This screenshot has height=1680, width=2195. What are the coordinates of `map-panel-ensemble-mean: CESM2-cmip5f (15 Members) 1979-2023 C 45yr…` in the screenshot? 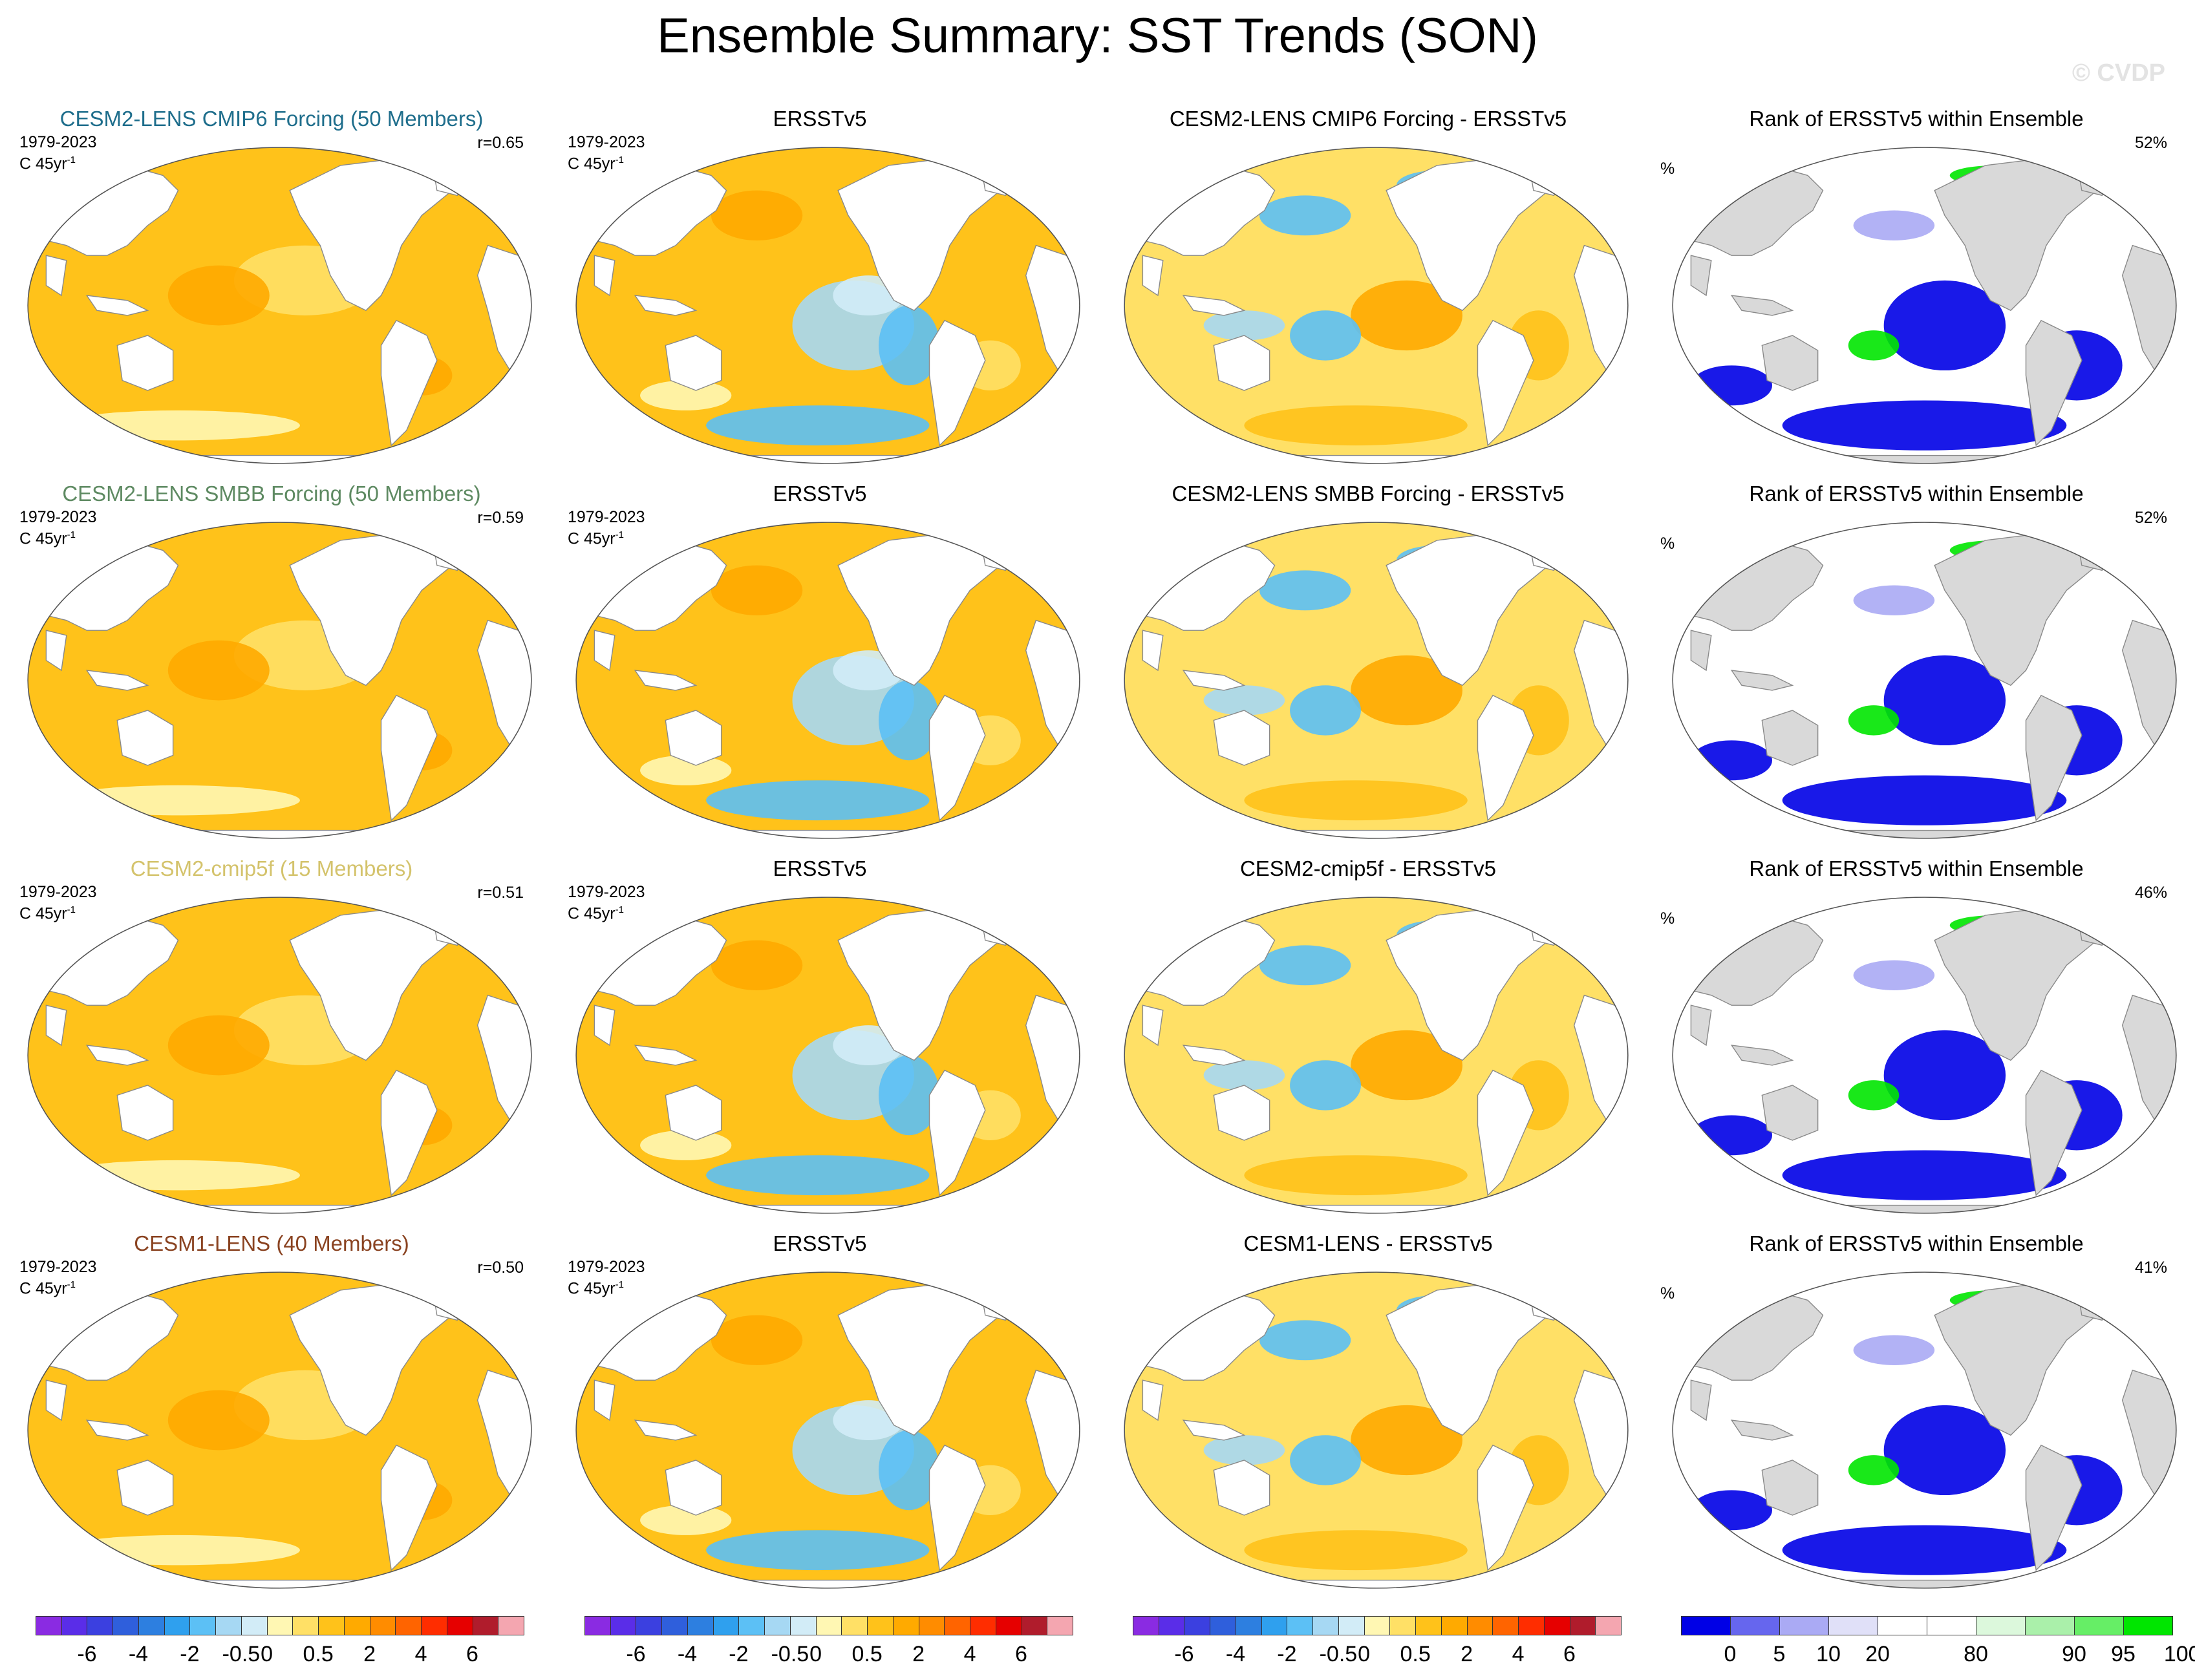 It's located at (271, 1037).